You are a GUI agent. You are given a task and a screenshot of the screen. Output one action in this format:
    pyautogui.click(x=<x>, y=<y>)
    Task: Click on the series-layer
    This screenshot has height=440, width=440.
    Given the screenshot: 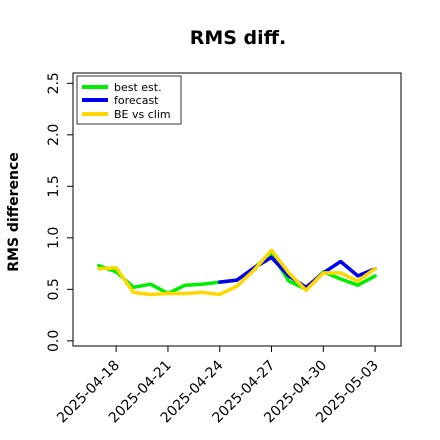 What is the action you would take?
    pyautogui.click(x=237, y=272)
    